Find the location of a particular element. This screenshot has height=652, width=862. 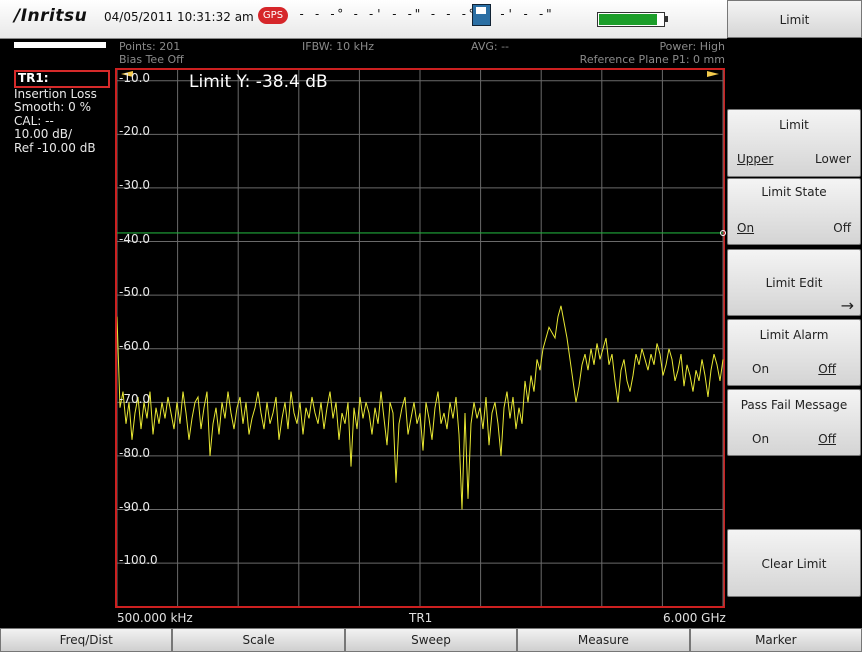

avg-label: AVG: -- is located at coordinates (490, 46).